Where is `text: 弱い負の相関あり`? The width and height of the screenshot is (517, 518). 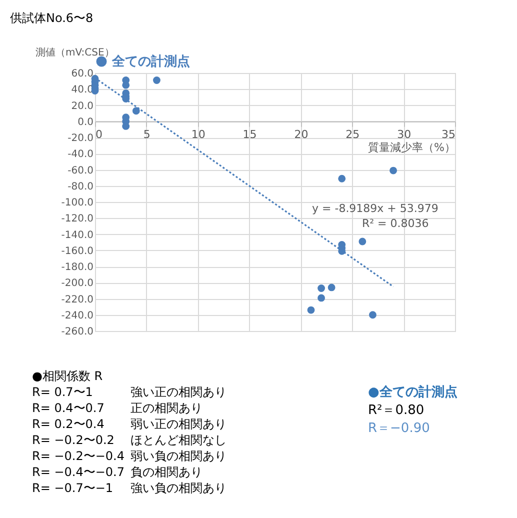
text: 弱い負の相関あり is located at coordinates (179, 456).